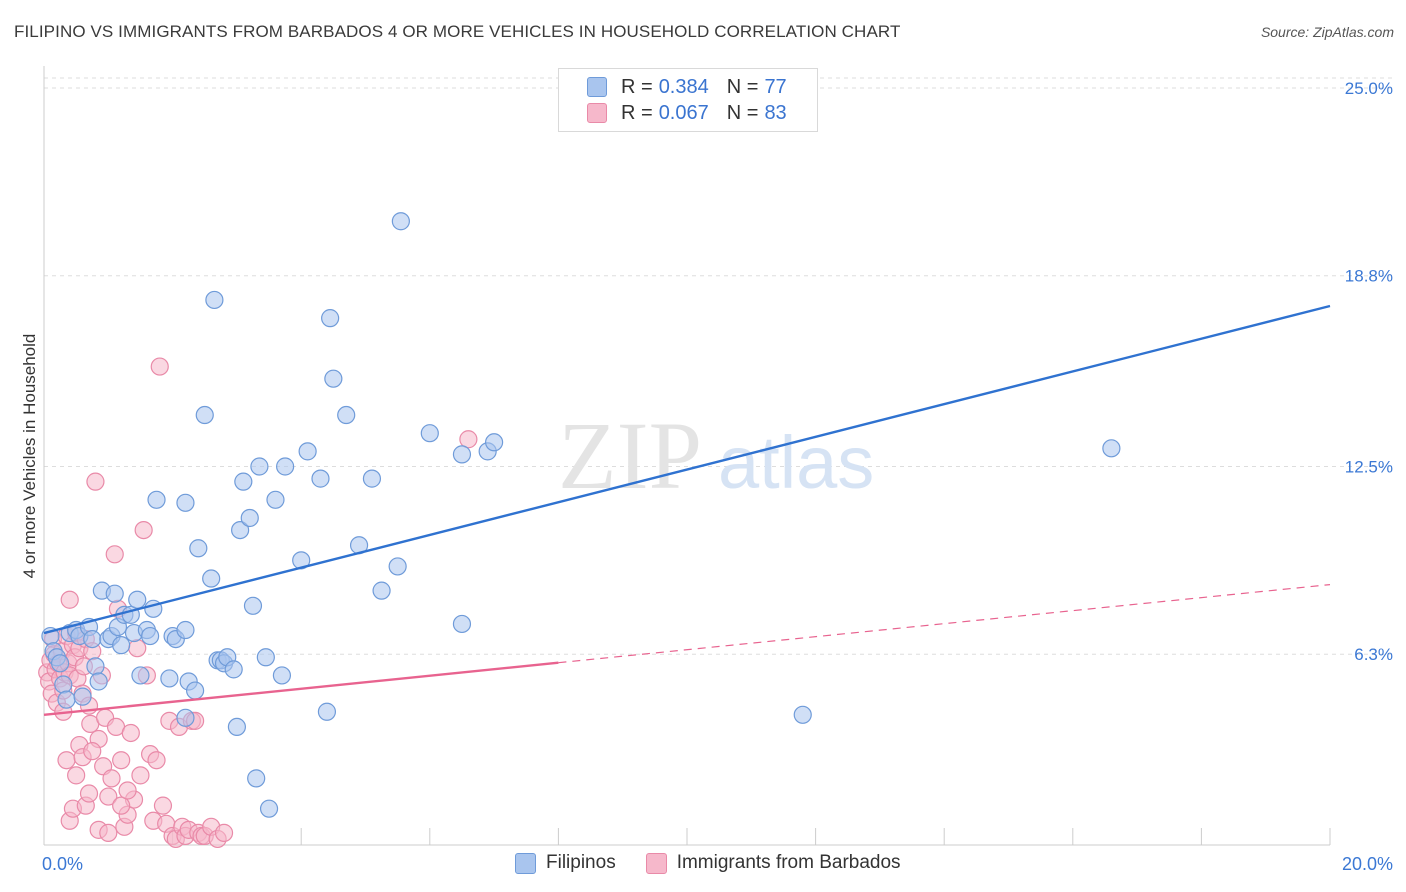 The image size is (1406, 892). I want to click on legend-row-barbados: R = 0.067 N = 83, so click(687, 113).